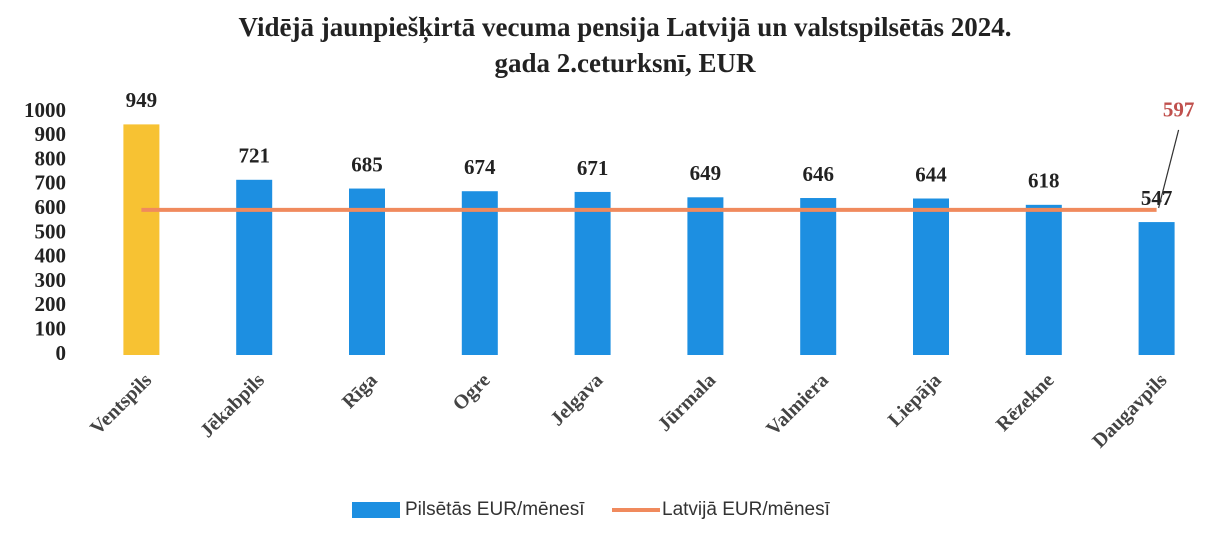 The image size is (1220, 537). I want to click on y-tick-label: 600, so click(51, 207).